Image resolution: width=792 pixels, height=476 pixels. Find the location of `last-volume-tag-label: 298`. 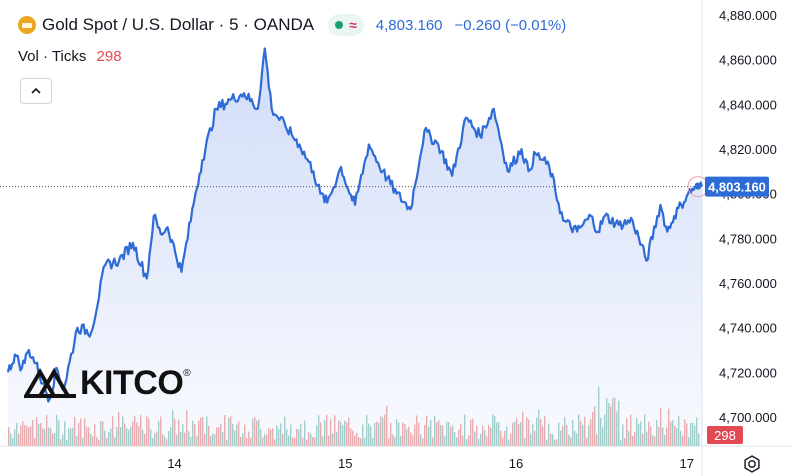

last-volume-tag-label: 298 is located at coordinates (725, 435).